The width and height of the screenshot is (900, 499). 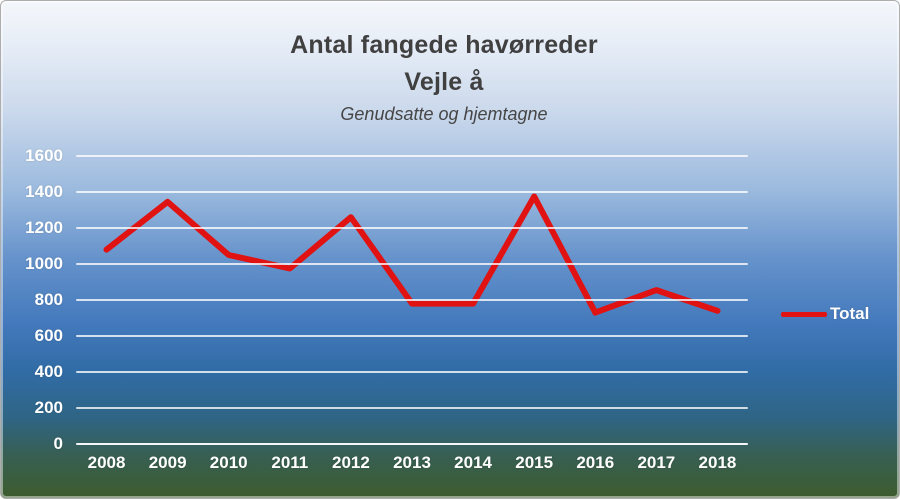 I want to click on legend-line-marker, so click(x=804, y=314).